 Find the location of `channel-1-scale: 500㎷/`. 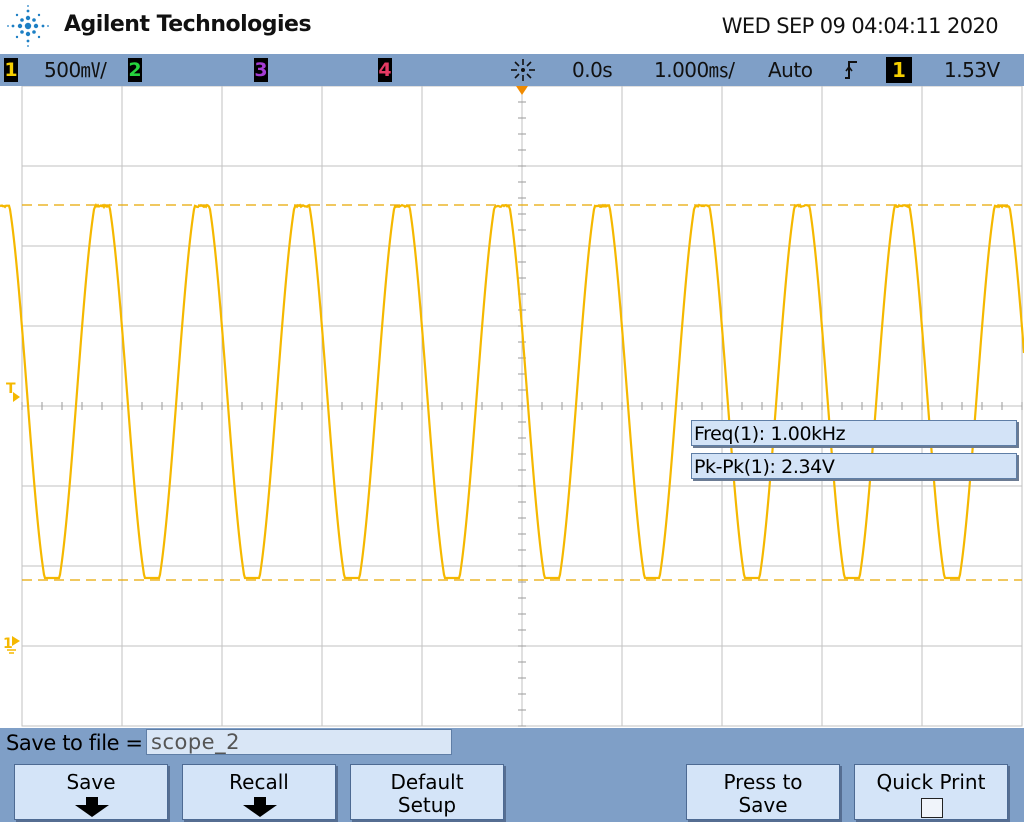

channel-1-scale: 500㎷/ is located at coordinates (75, 70).